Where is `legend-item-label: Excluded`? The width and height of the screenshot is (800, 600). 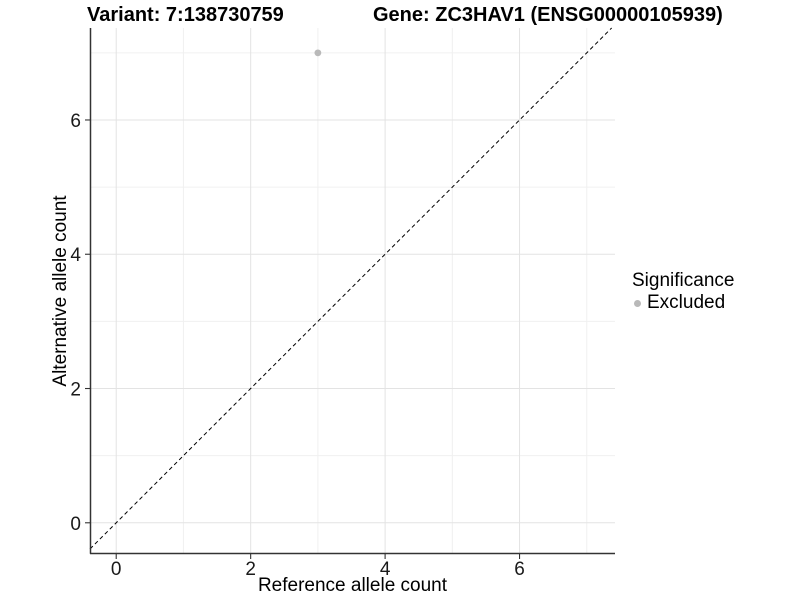
legend-item-label: Excluded is located at coordinates (686, 302).